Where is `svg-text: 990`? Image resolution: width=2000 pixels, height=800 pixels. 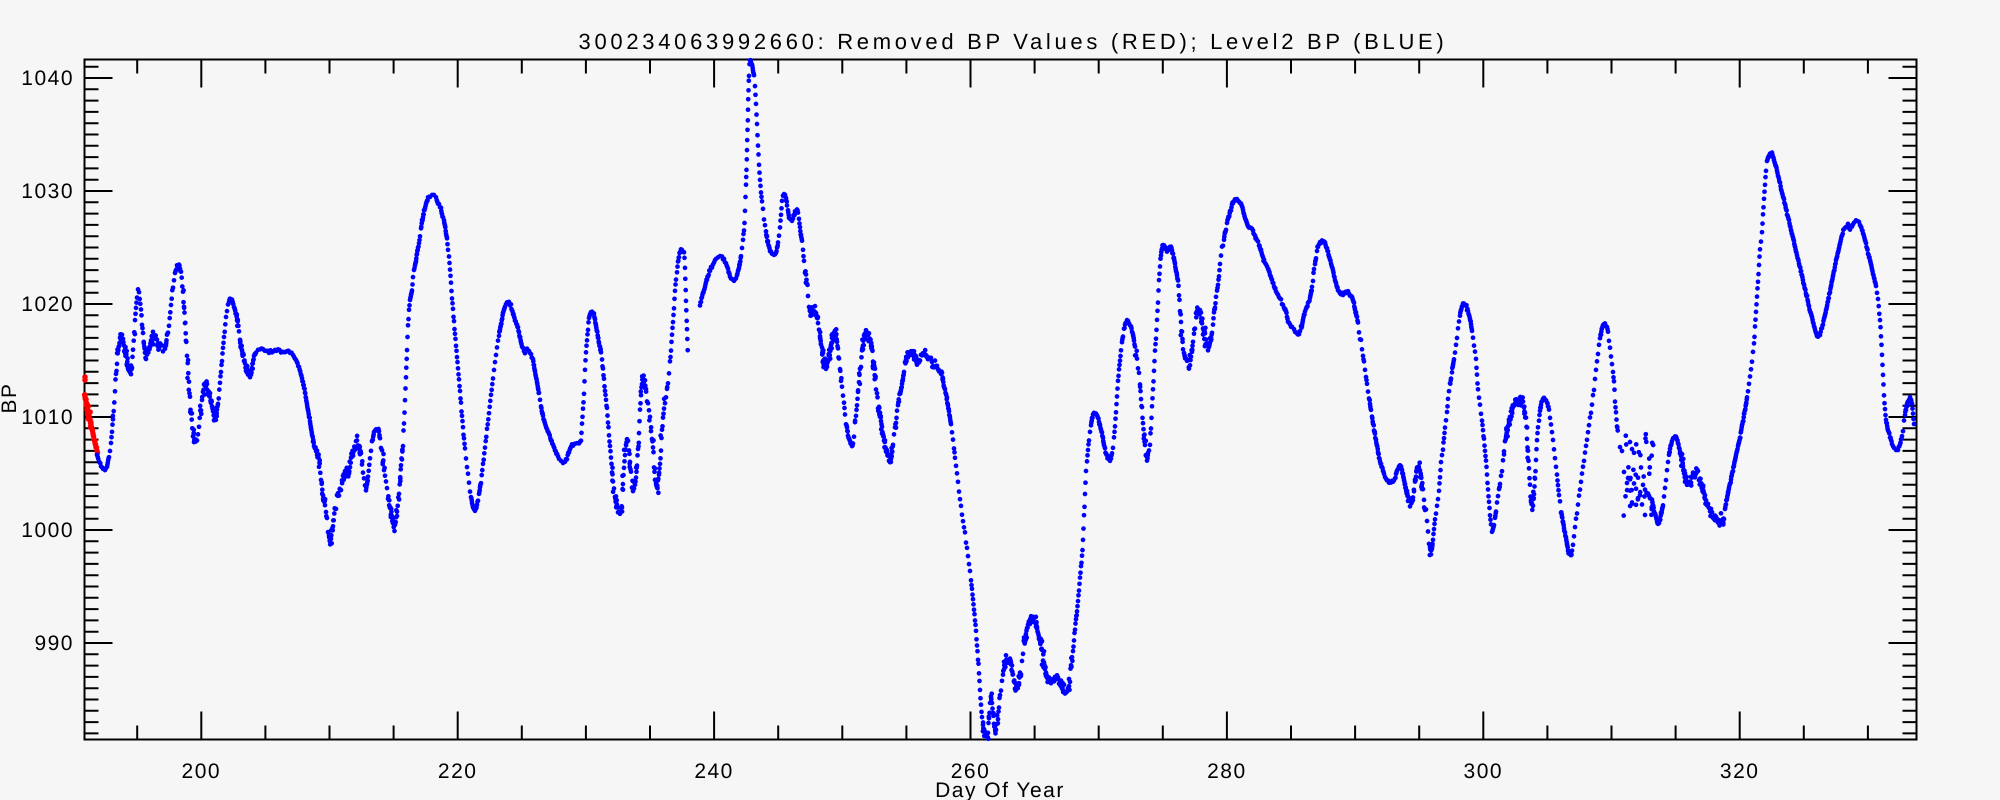 svg-text: 990 is located at coordinates (54, 643).